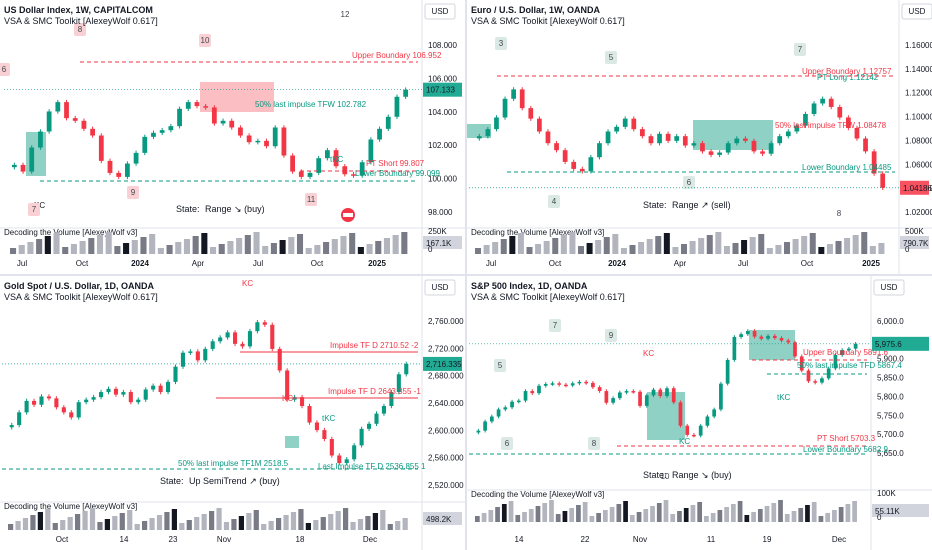 This screenshot has width=932, height=550. I want to click on volume-tick-label: 100K, so click(886, 493).